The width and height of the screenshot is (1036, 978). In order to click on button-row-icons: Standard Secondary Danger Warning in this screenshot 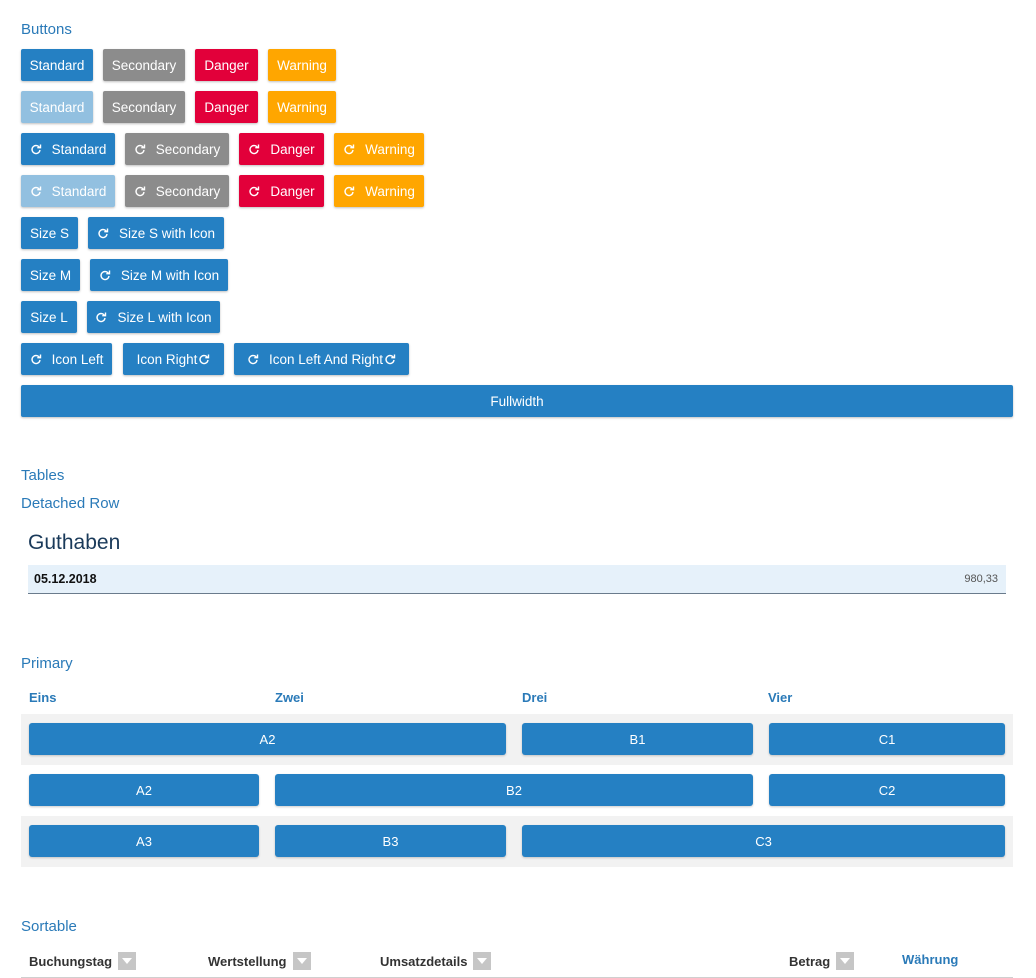, I will do `click(222, 149)`.